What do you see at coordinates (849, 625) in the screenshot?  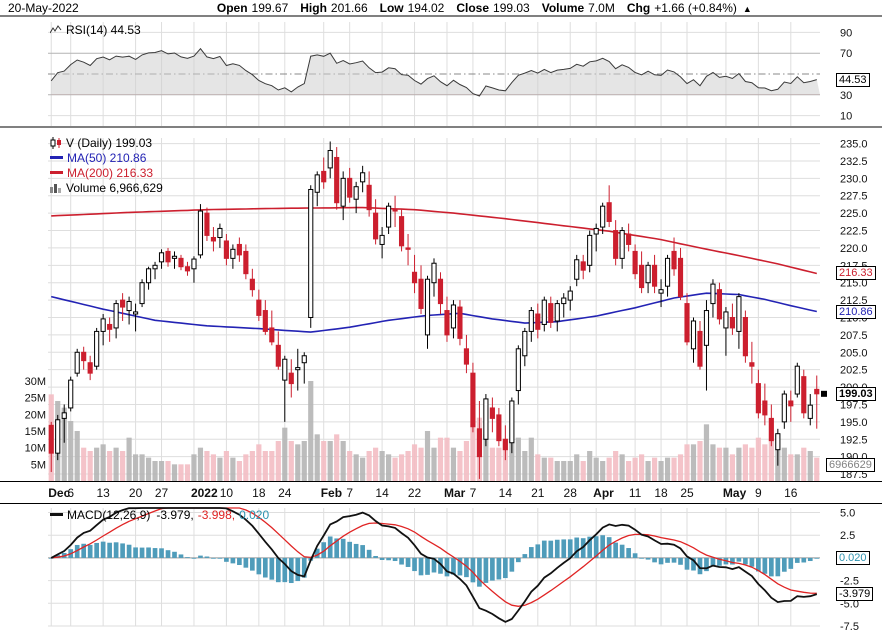 I see `svg-text: -7.5` at bounding box center [849, 625].